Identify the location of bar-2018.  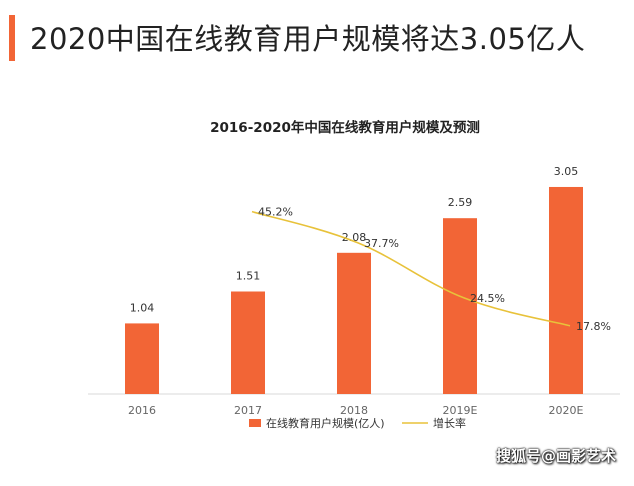
(354, 323).